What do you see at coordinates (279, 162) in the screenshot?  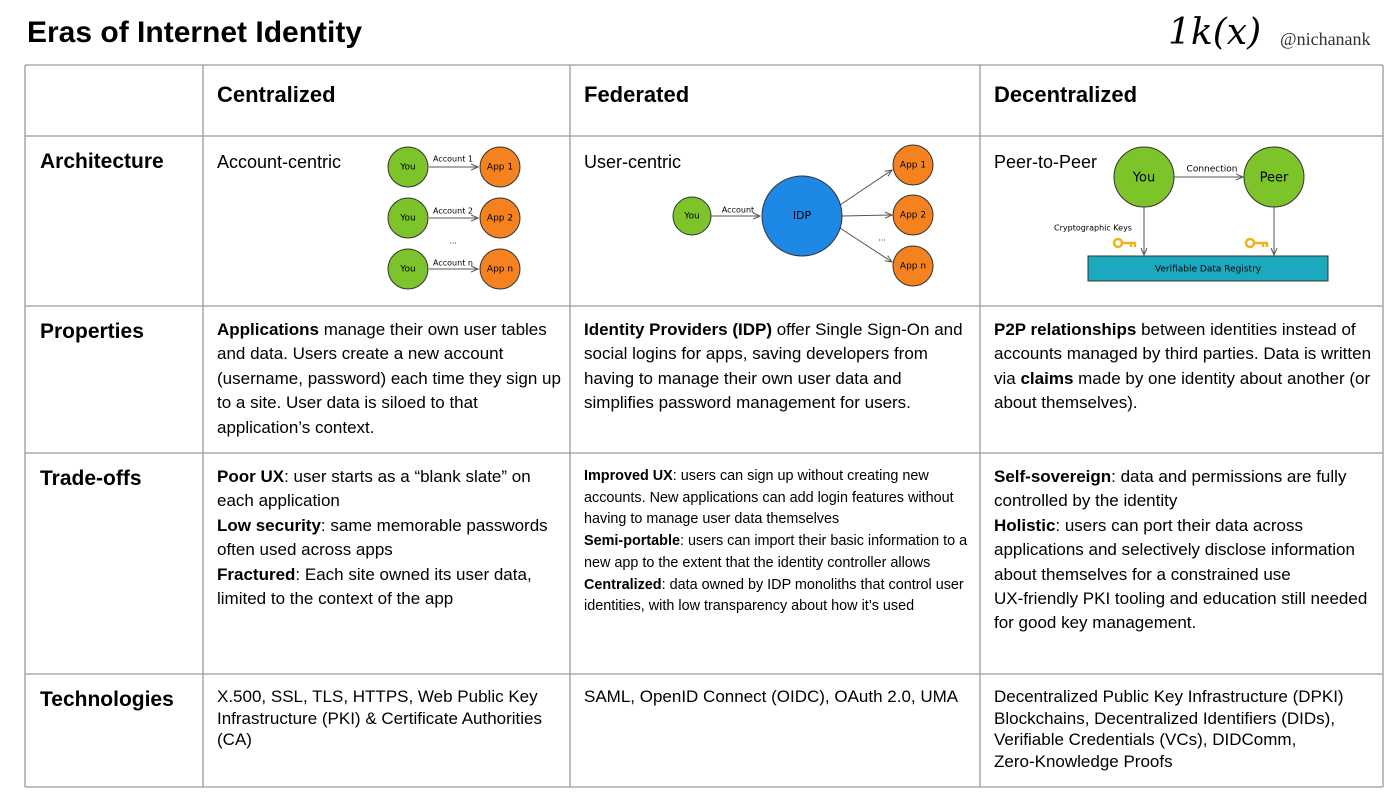 I see `cell-caption: Account-centric` at bounding box center [279, 162].